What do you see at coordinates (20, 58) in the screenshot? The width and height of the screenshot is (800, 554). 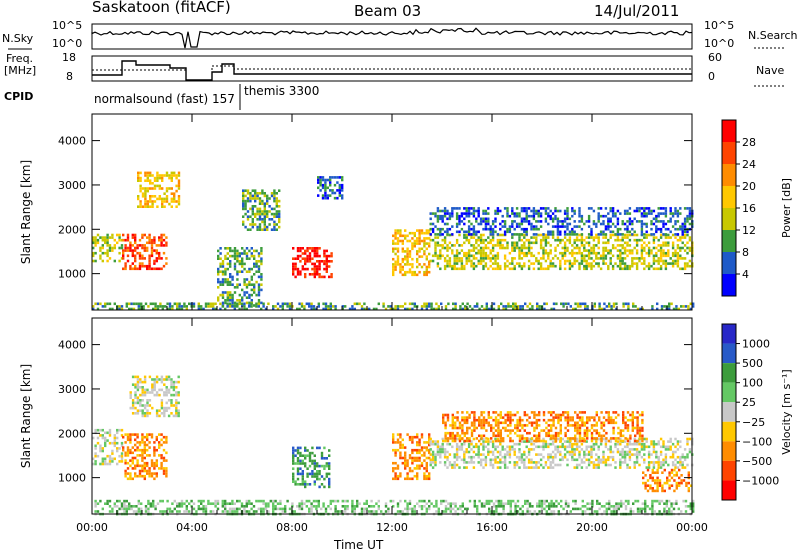 I see `freq-label-line1: Freq.` at bounding box center [20, 58].